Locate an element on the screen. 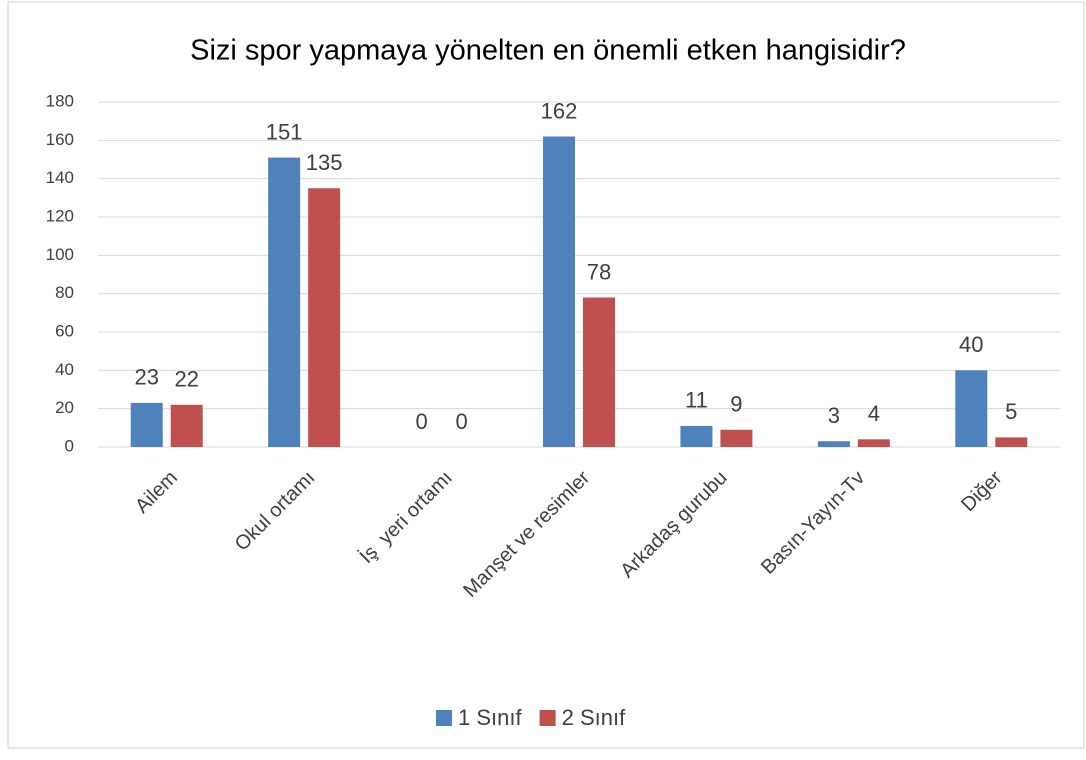  y-tick-label: 100 is located at coordinates (60, 254).